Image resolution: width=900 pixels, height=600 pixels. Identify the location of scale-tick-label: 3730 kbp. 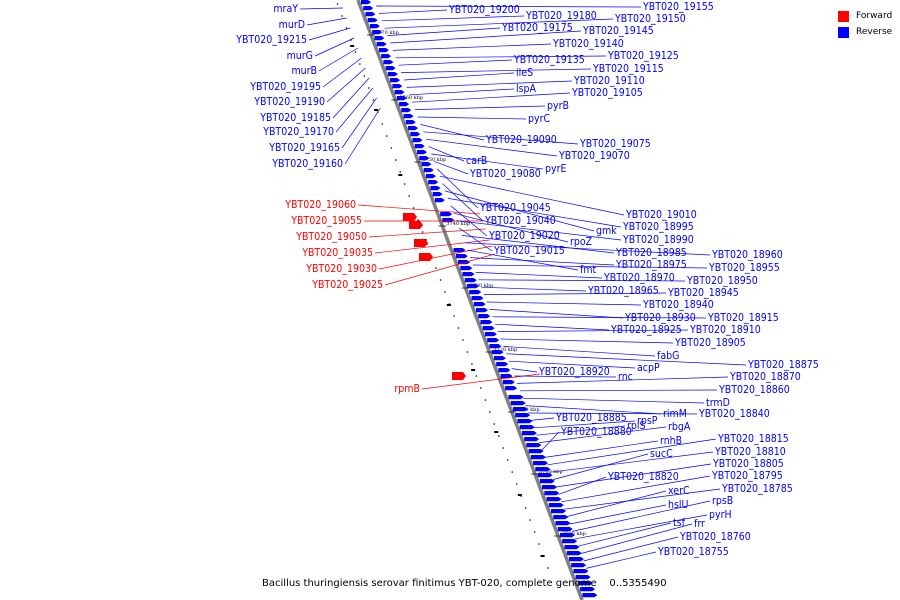
(482, 286).